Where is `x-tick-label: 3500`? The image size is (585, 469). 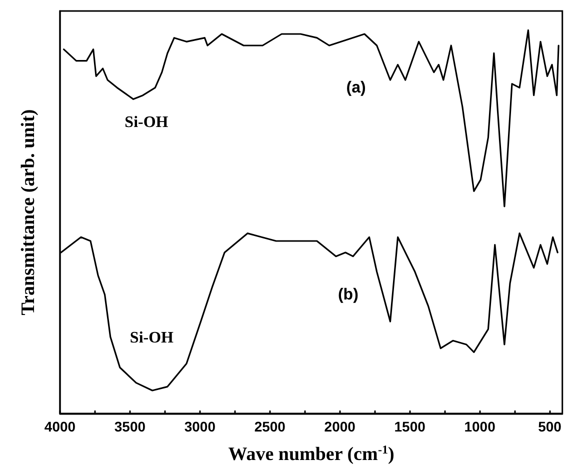
x-tick-label: 3500 is located at coordinates (130, 426).